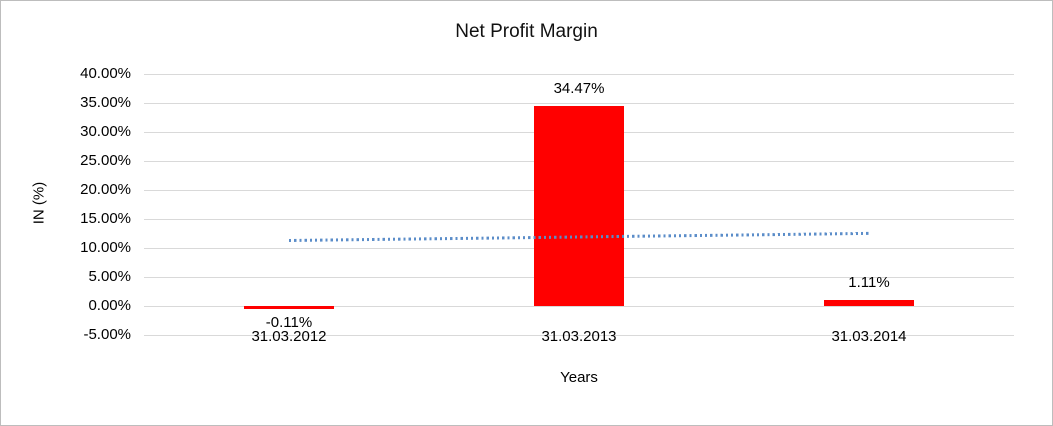 The width and height of the screenshot is (1053, 426). I want to click on y-axis-tick-label: 10.00%, so click(105, 247).